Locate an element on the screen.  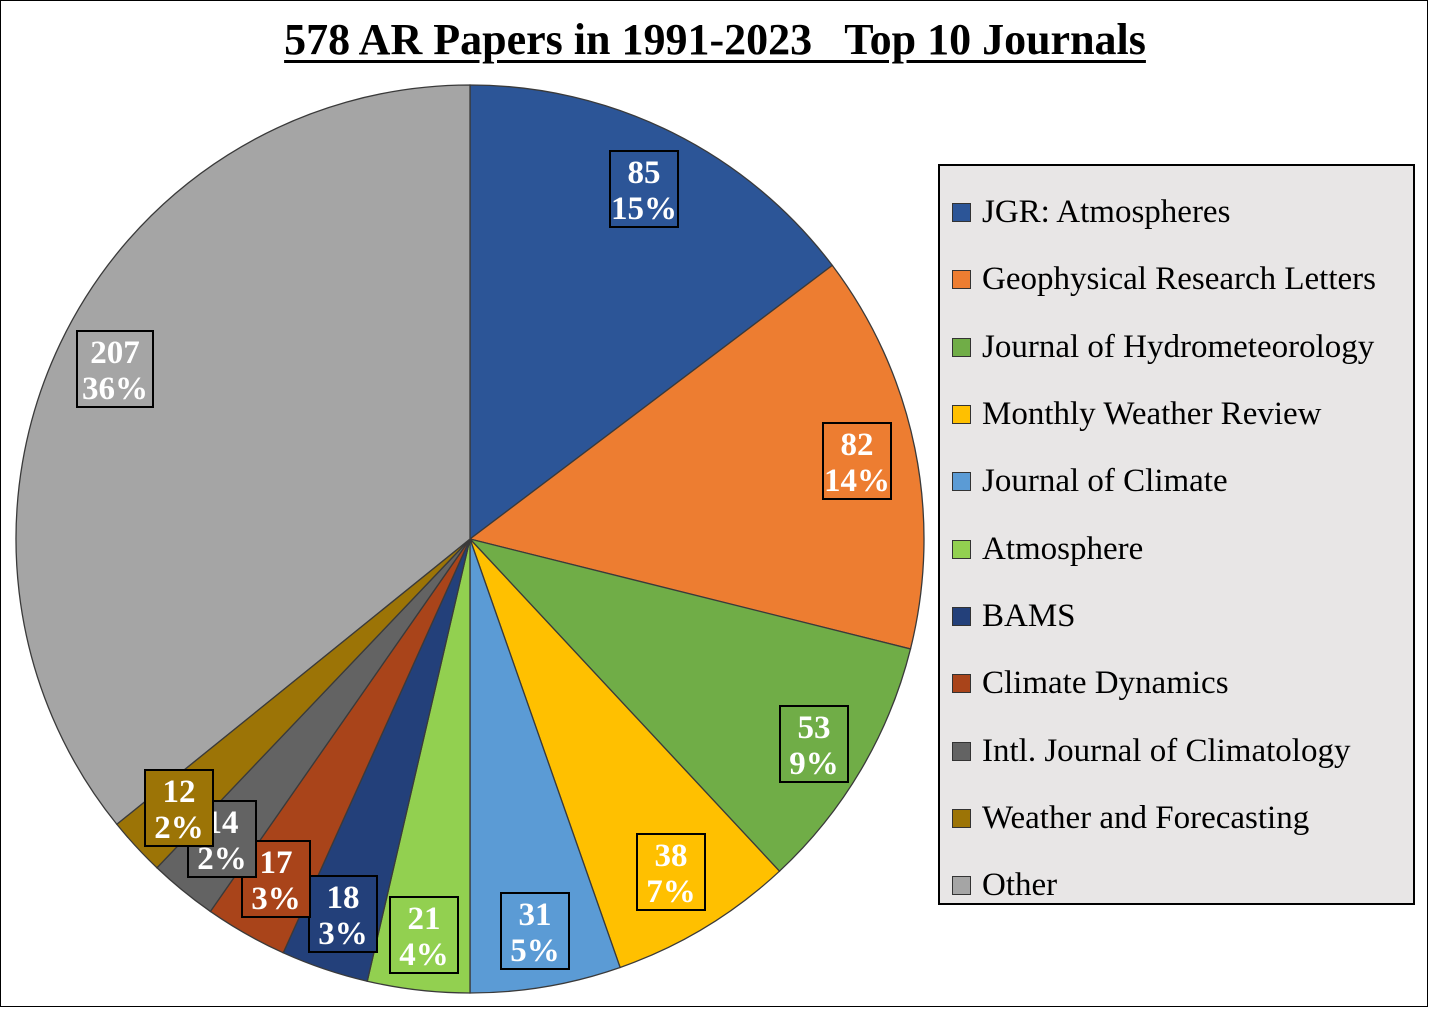
legend-label: Monthly Weather Review is located at coordinates (1152, 414).